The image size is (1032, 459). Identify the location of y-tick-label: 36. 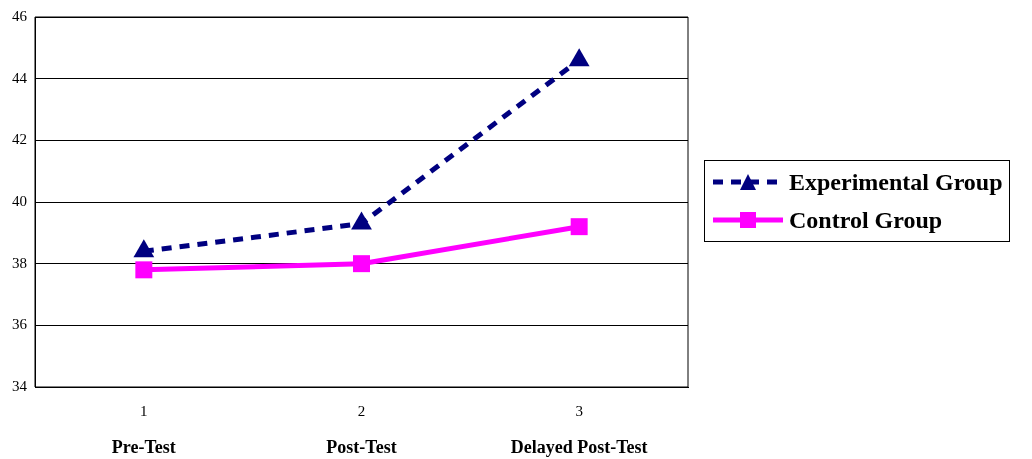
(20, 324).